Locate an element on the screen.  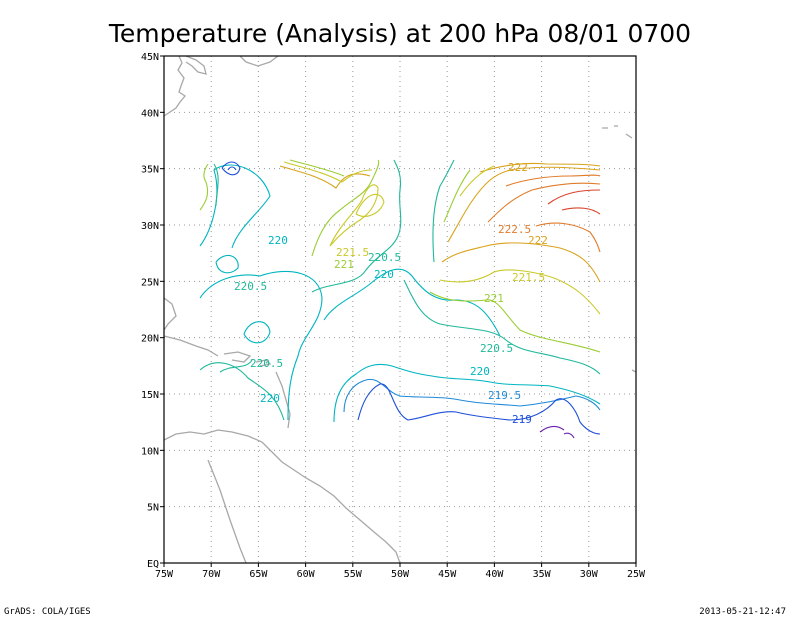
contour-220-5-west-top is located at coordinates (216, 185).